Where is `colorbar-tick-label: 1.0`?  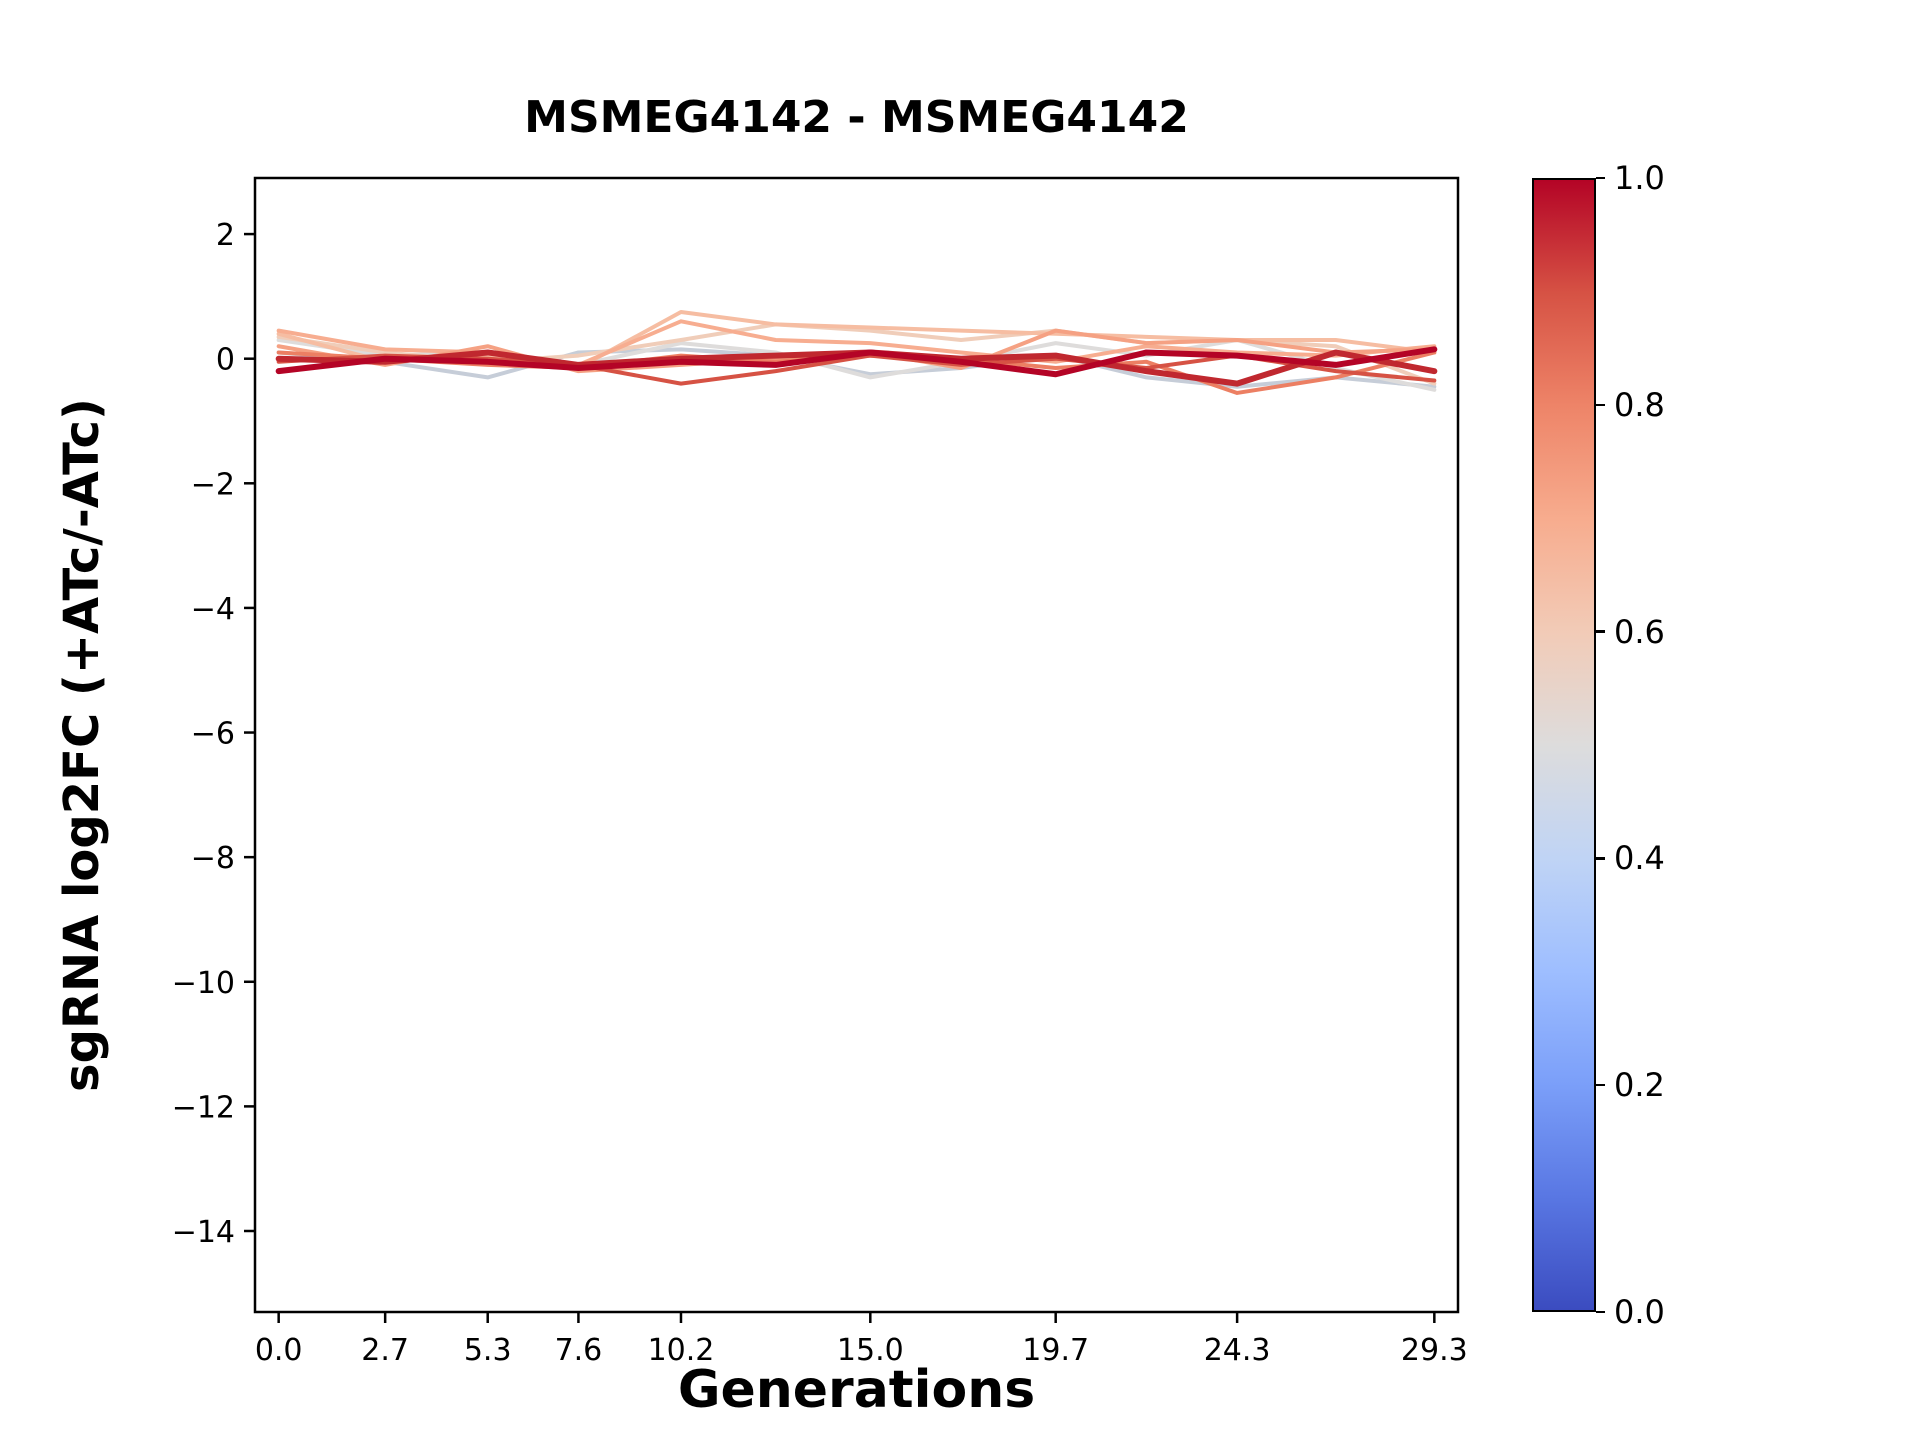 colorbar-tick-label: 1.0 is located at coordinates (1639, 178).